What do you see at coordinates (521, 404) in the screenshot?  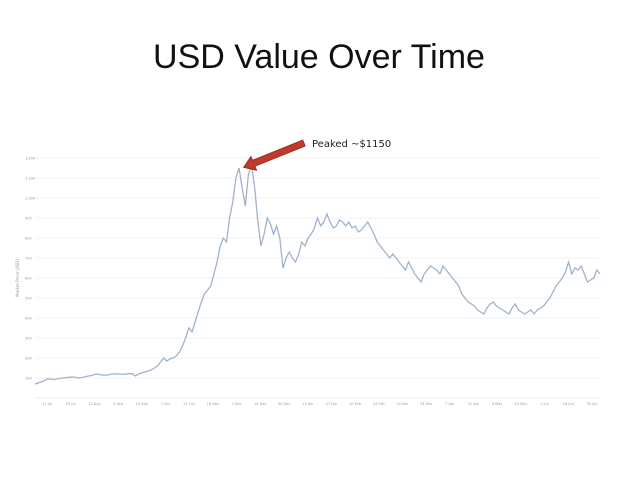 I see `x-tick-label: 19 May` at bounding box center [521, 404].